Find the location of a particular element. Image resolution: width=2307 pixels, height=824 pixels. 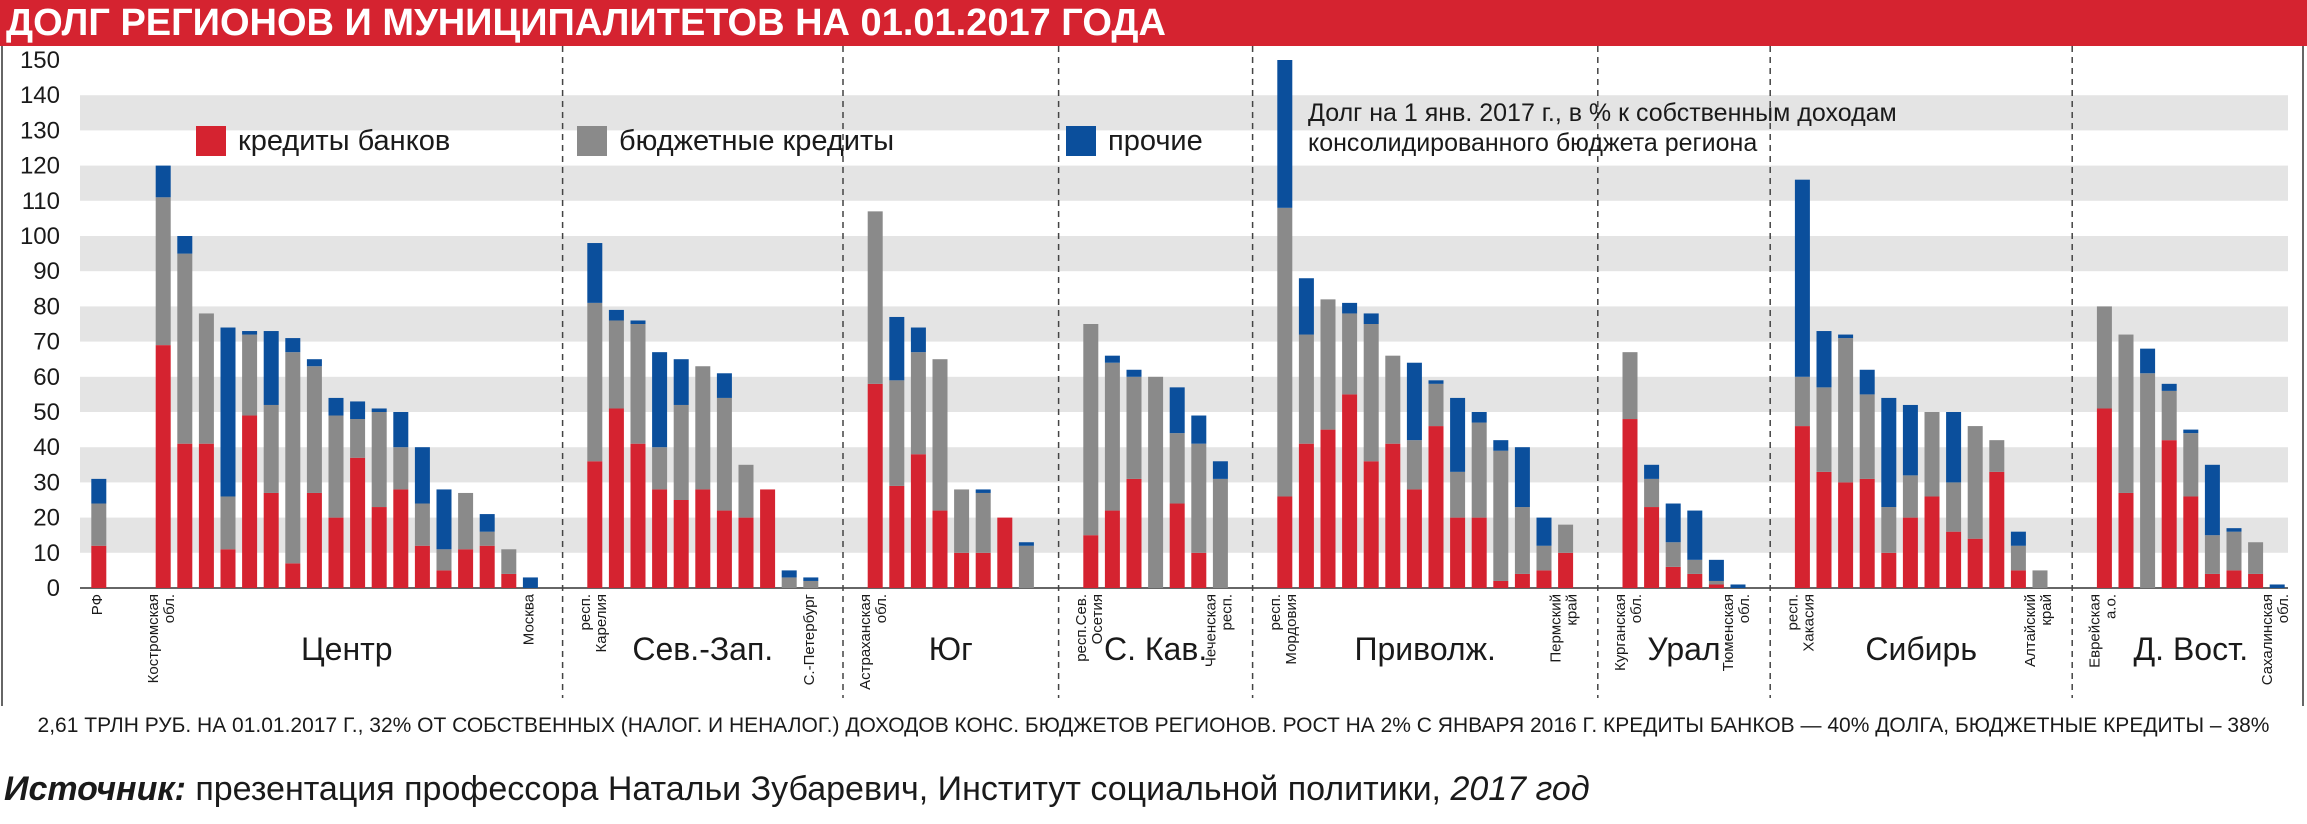

bar-label: Курганскаяобл. is located at coordinates (1628, 632).